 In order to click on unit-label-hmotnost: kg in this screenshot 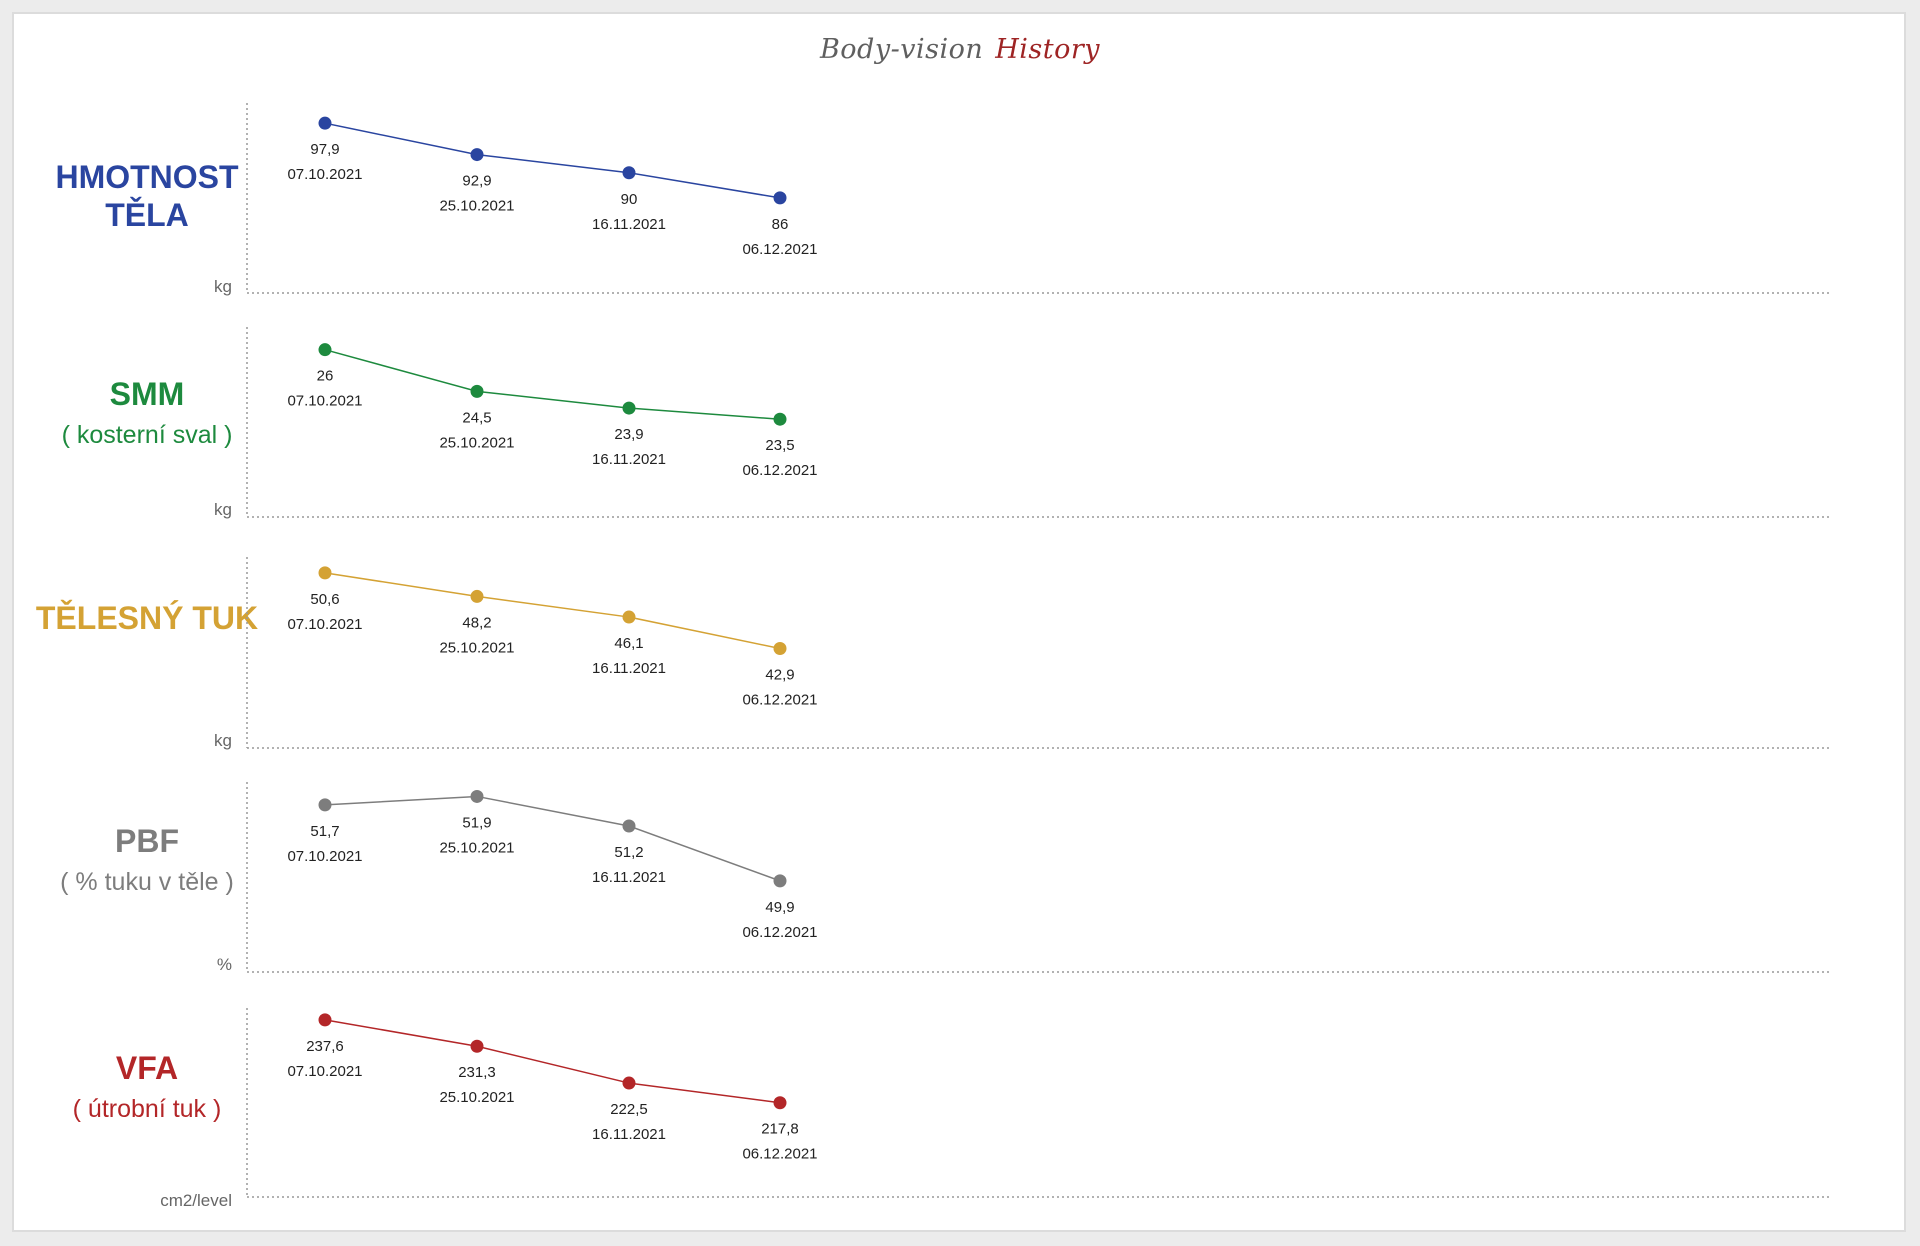, I will do `click(223, 286)`.